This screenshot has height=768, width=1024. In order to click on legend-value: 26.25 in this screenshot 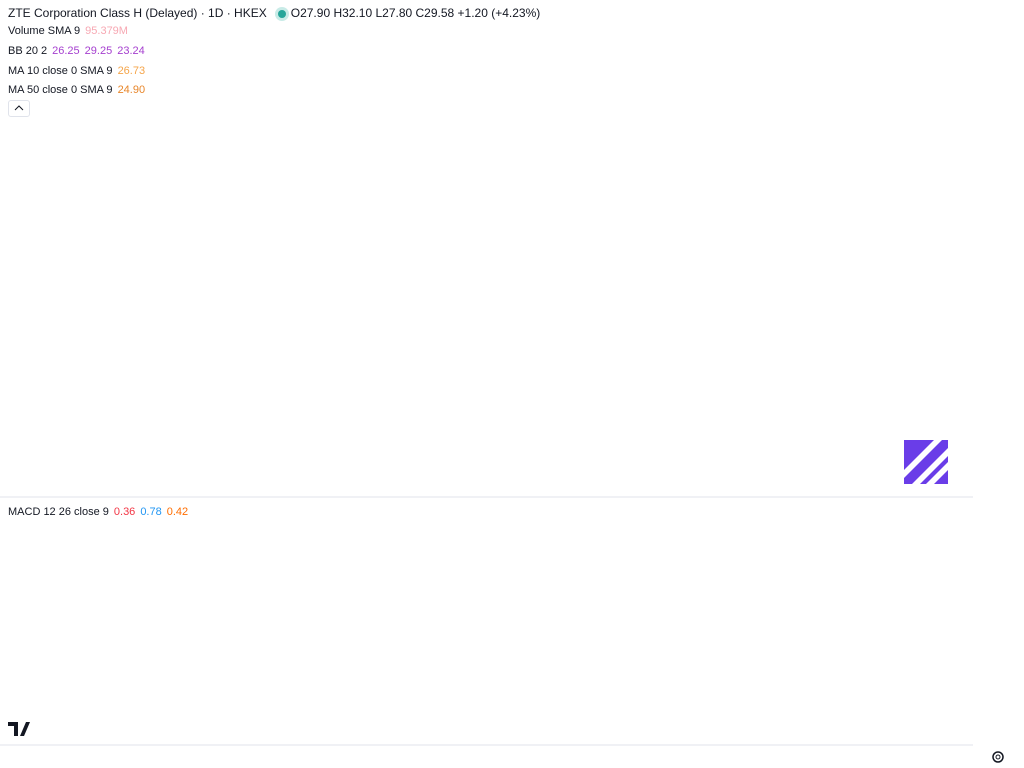, I will do `click(66, 51)`.